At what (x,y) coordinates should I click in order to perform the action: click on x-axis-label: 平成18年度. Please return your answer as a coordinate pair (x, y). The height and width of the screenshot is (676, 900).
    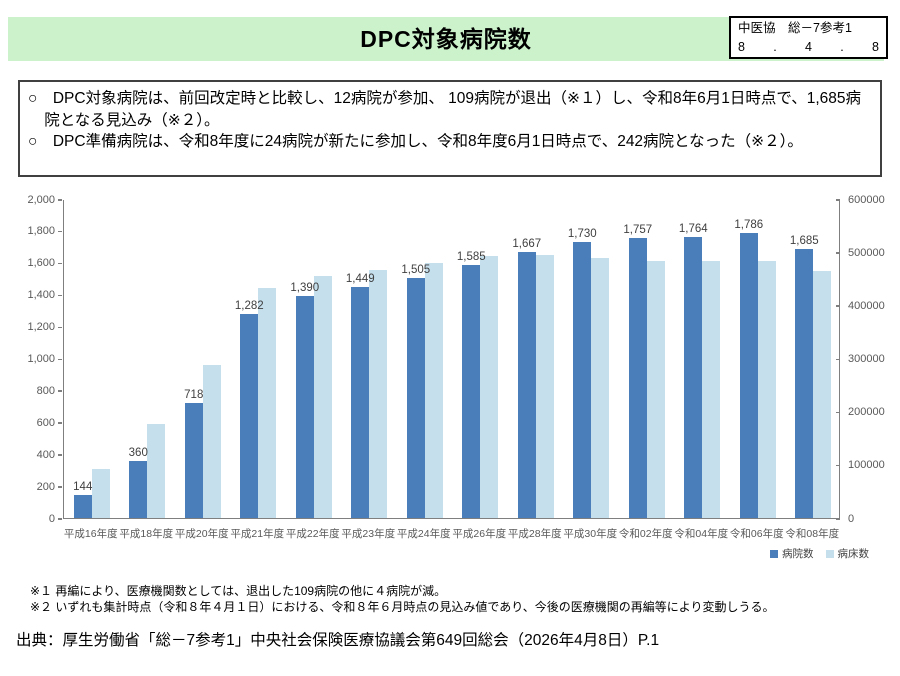
    Looking at the image, I should click on (146, 534).